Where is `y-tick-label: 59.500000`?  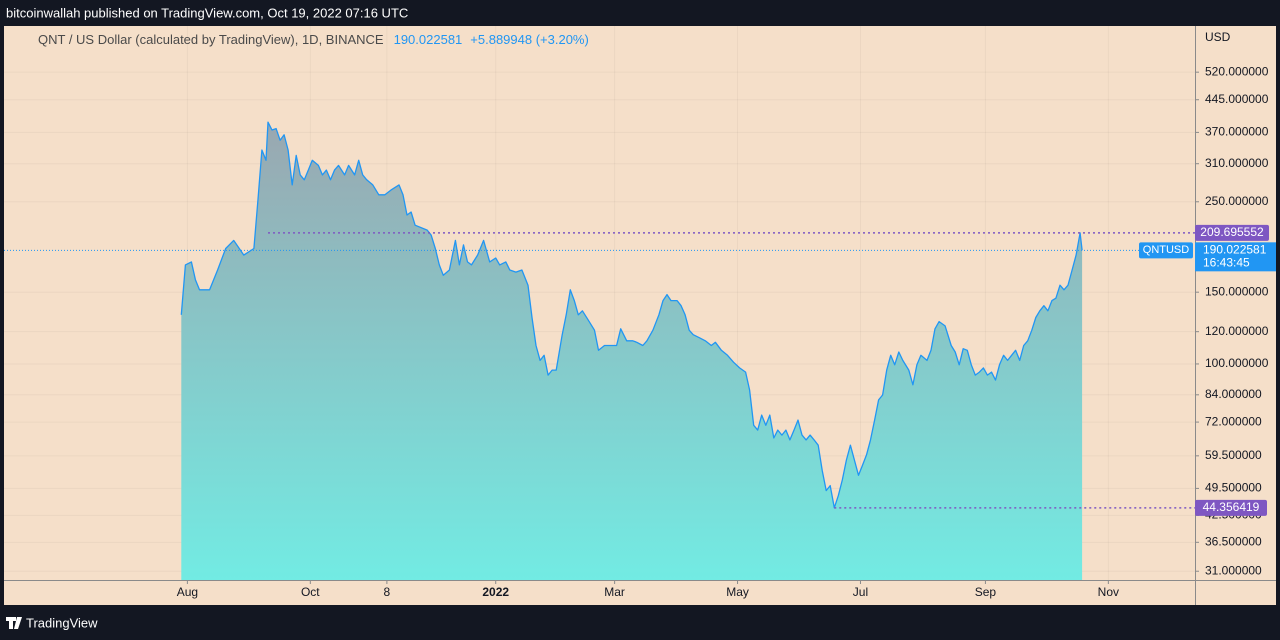 y-tick-label: 59.500000 is located at coordinates (1233, 455).